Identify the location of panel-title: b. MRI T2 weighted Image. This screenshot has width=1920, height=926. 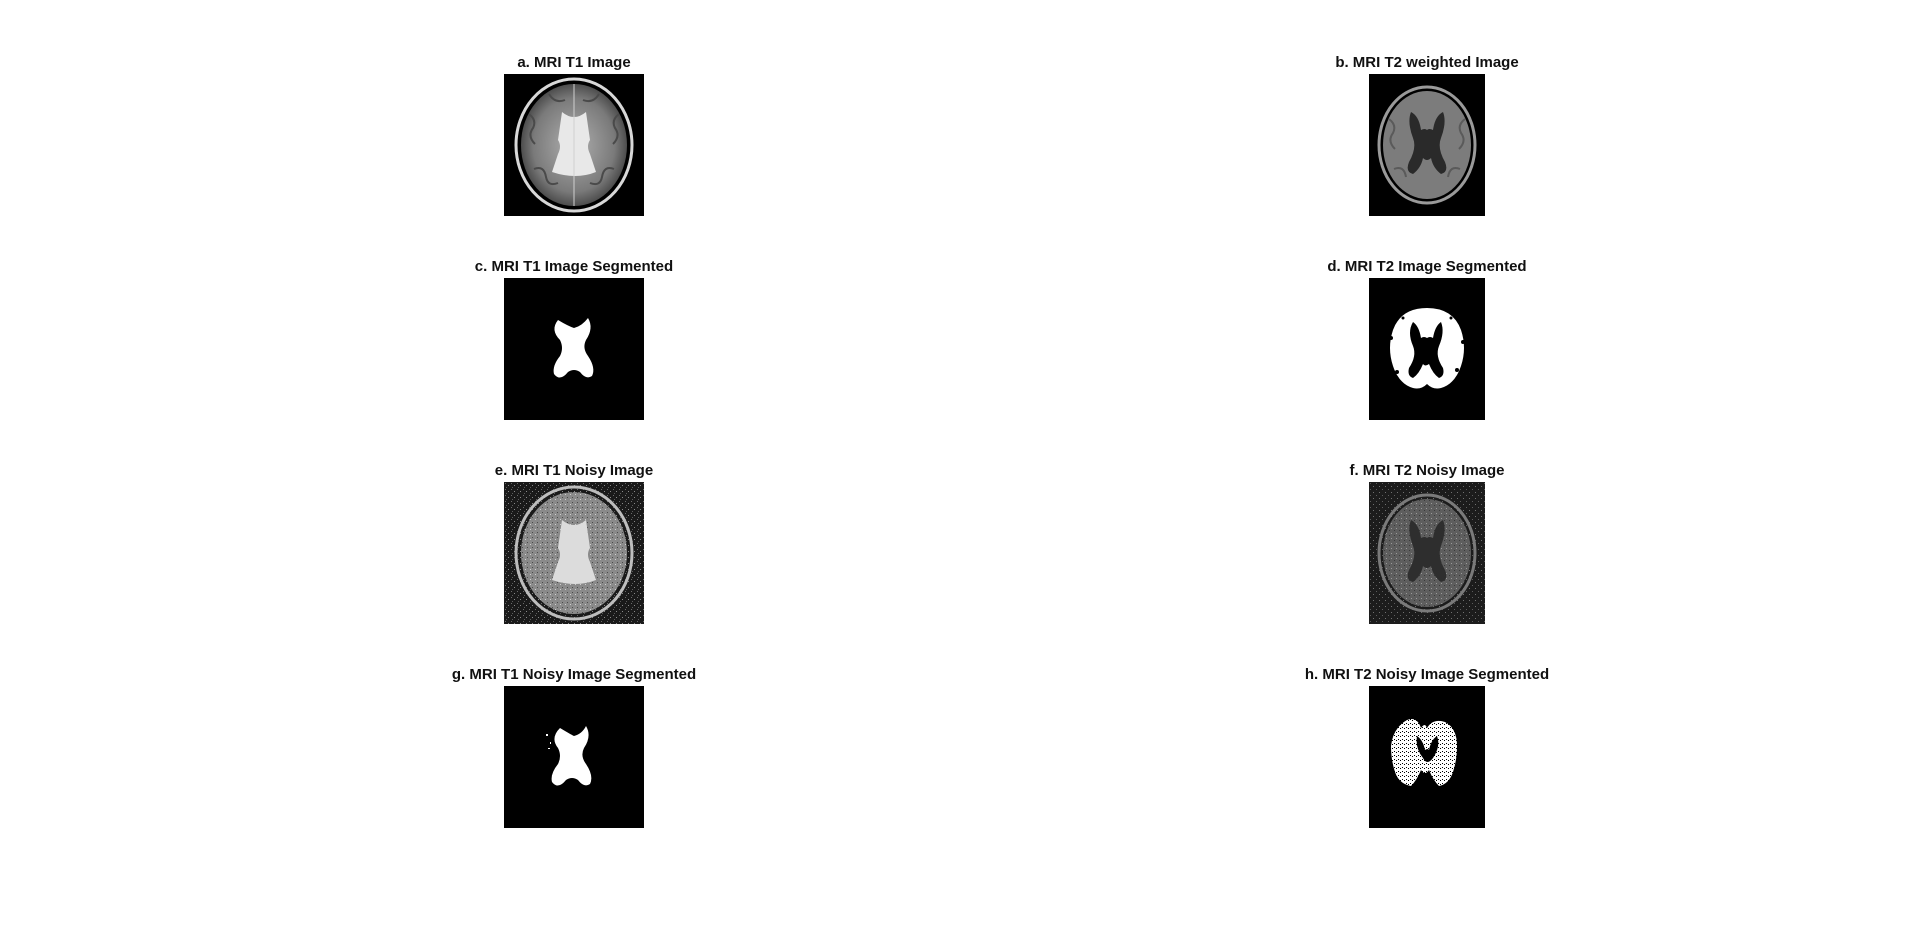
(1427, 62).